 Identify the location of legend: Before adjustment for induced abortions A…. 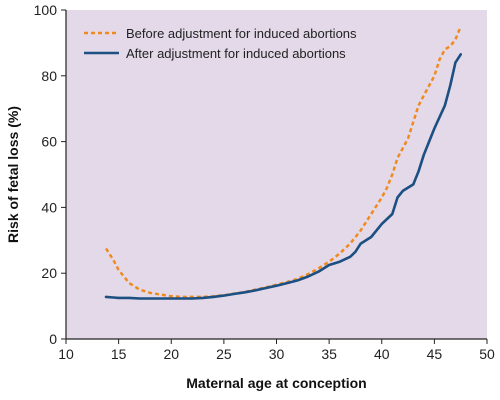
(220, 43).